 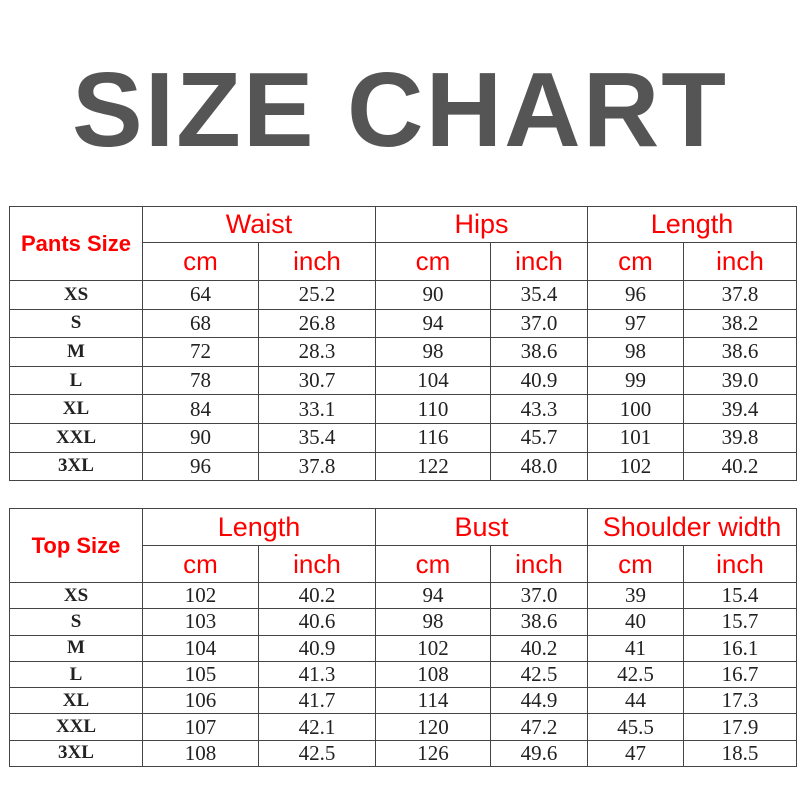 I want to click on table-cell: 44.9, so click(x=539, y=701).